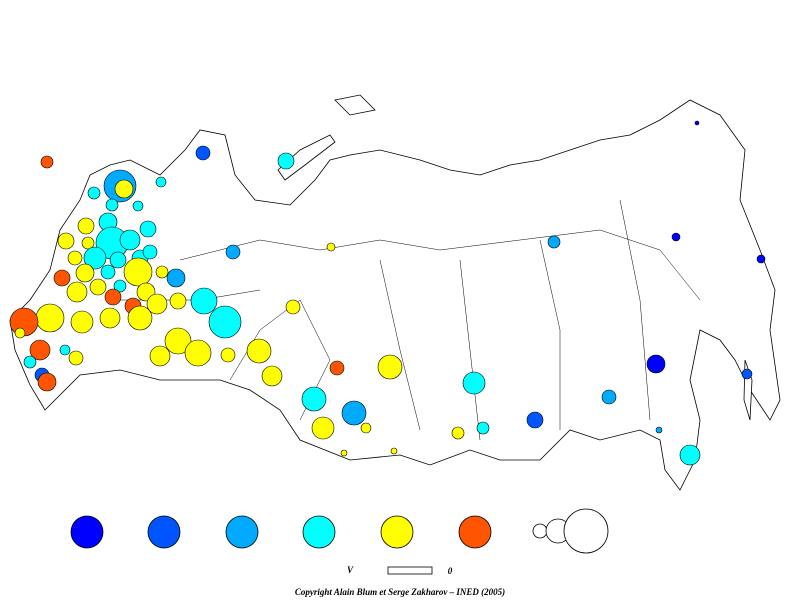 Image resolution: width=800 pixels, height=600 pixels. I want to click on legend-high-label: 0, so click(450, 571).